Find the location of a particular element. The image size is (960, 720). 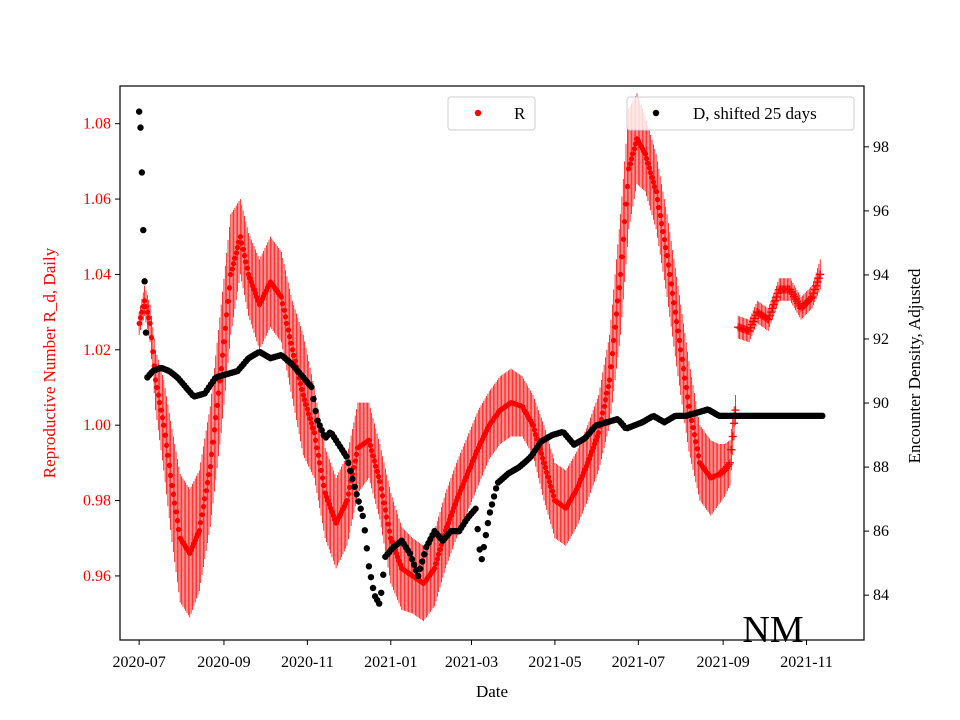

left-tick-label-6: 1.08 is located at coordinates (97, 124).